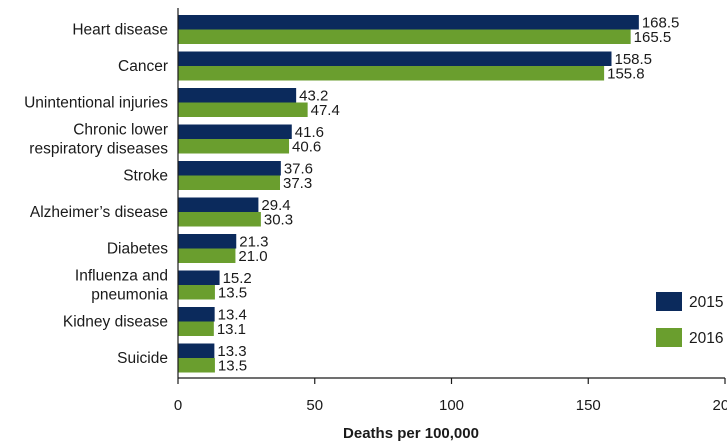  I want to click on value-label-2015-4: 37.6, so click(298, 168).